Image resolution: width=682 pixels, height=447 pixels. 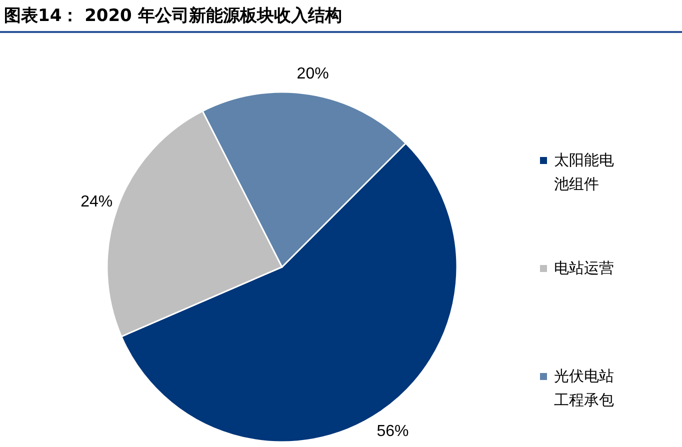 I want to click on data-label: 20%, so click(x=312, y=73).